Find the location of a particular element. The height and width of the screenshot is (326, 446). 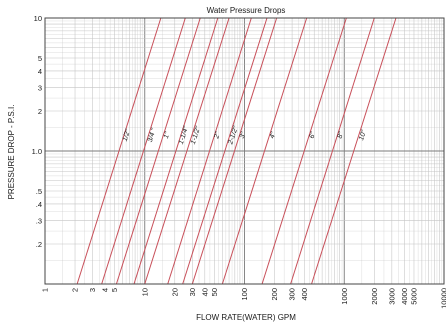

x-tick-label: 20 is located at coordinates (174, 292).